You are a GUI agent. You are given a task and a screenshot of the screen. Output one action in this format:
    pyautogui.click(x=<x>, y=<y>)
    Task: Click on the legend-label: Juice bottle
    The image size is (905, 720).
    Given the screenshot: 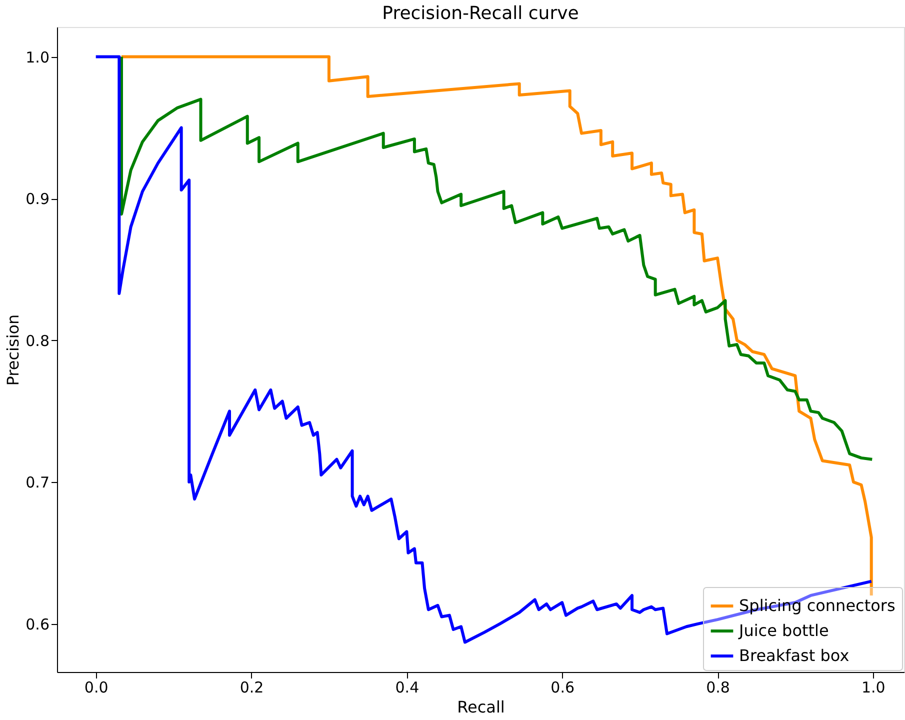 What is the action you would take?
    pyautogui.click(x=783, y=630)
    